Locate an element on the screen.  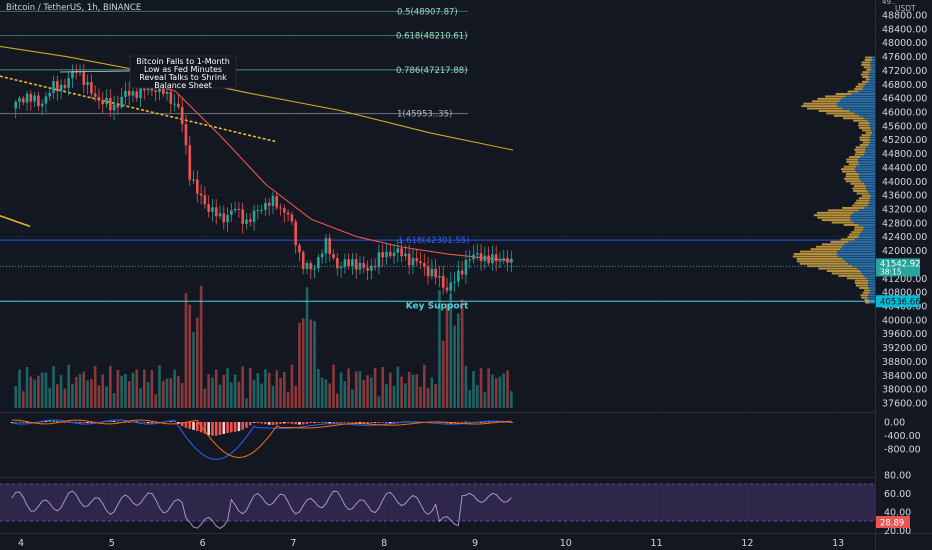
bar-countdown: 38:15 is located at coordinates (891, 271).